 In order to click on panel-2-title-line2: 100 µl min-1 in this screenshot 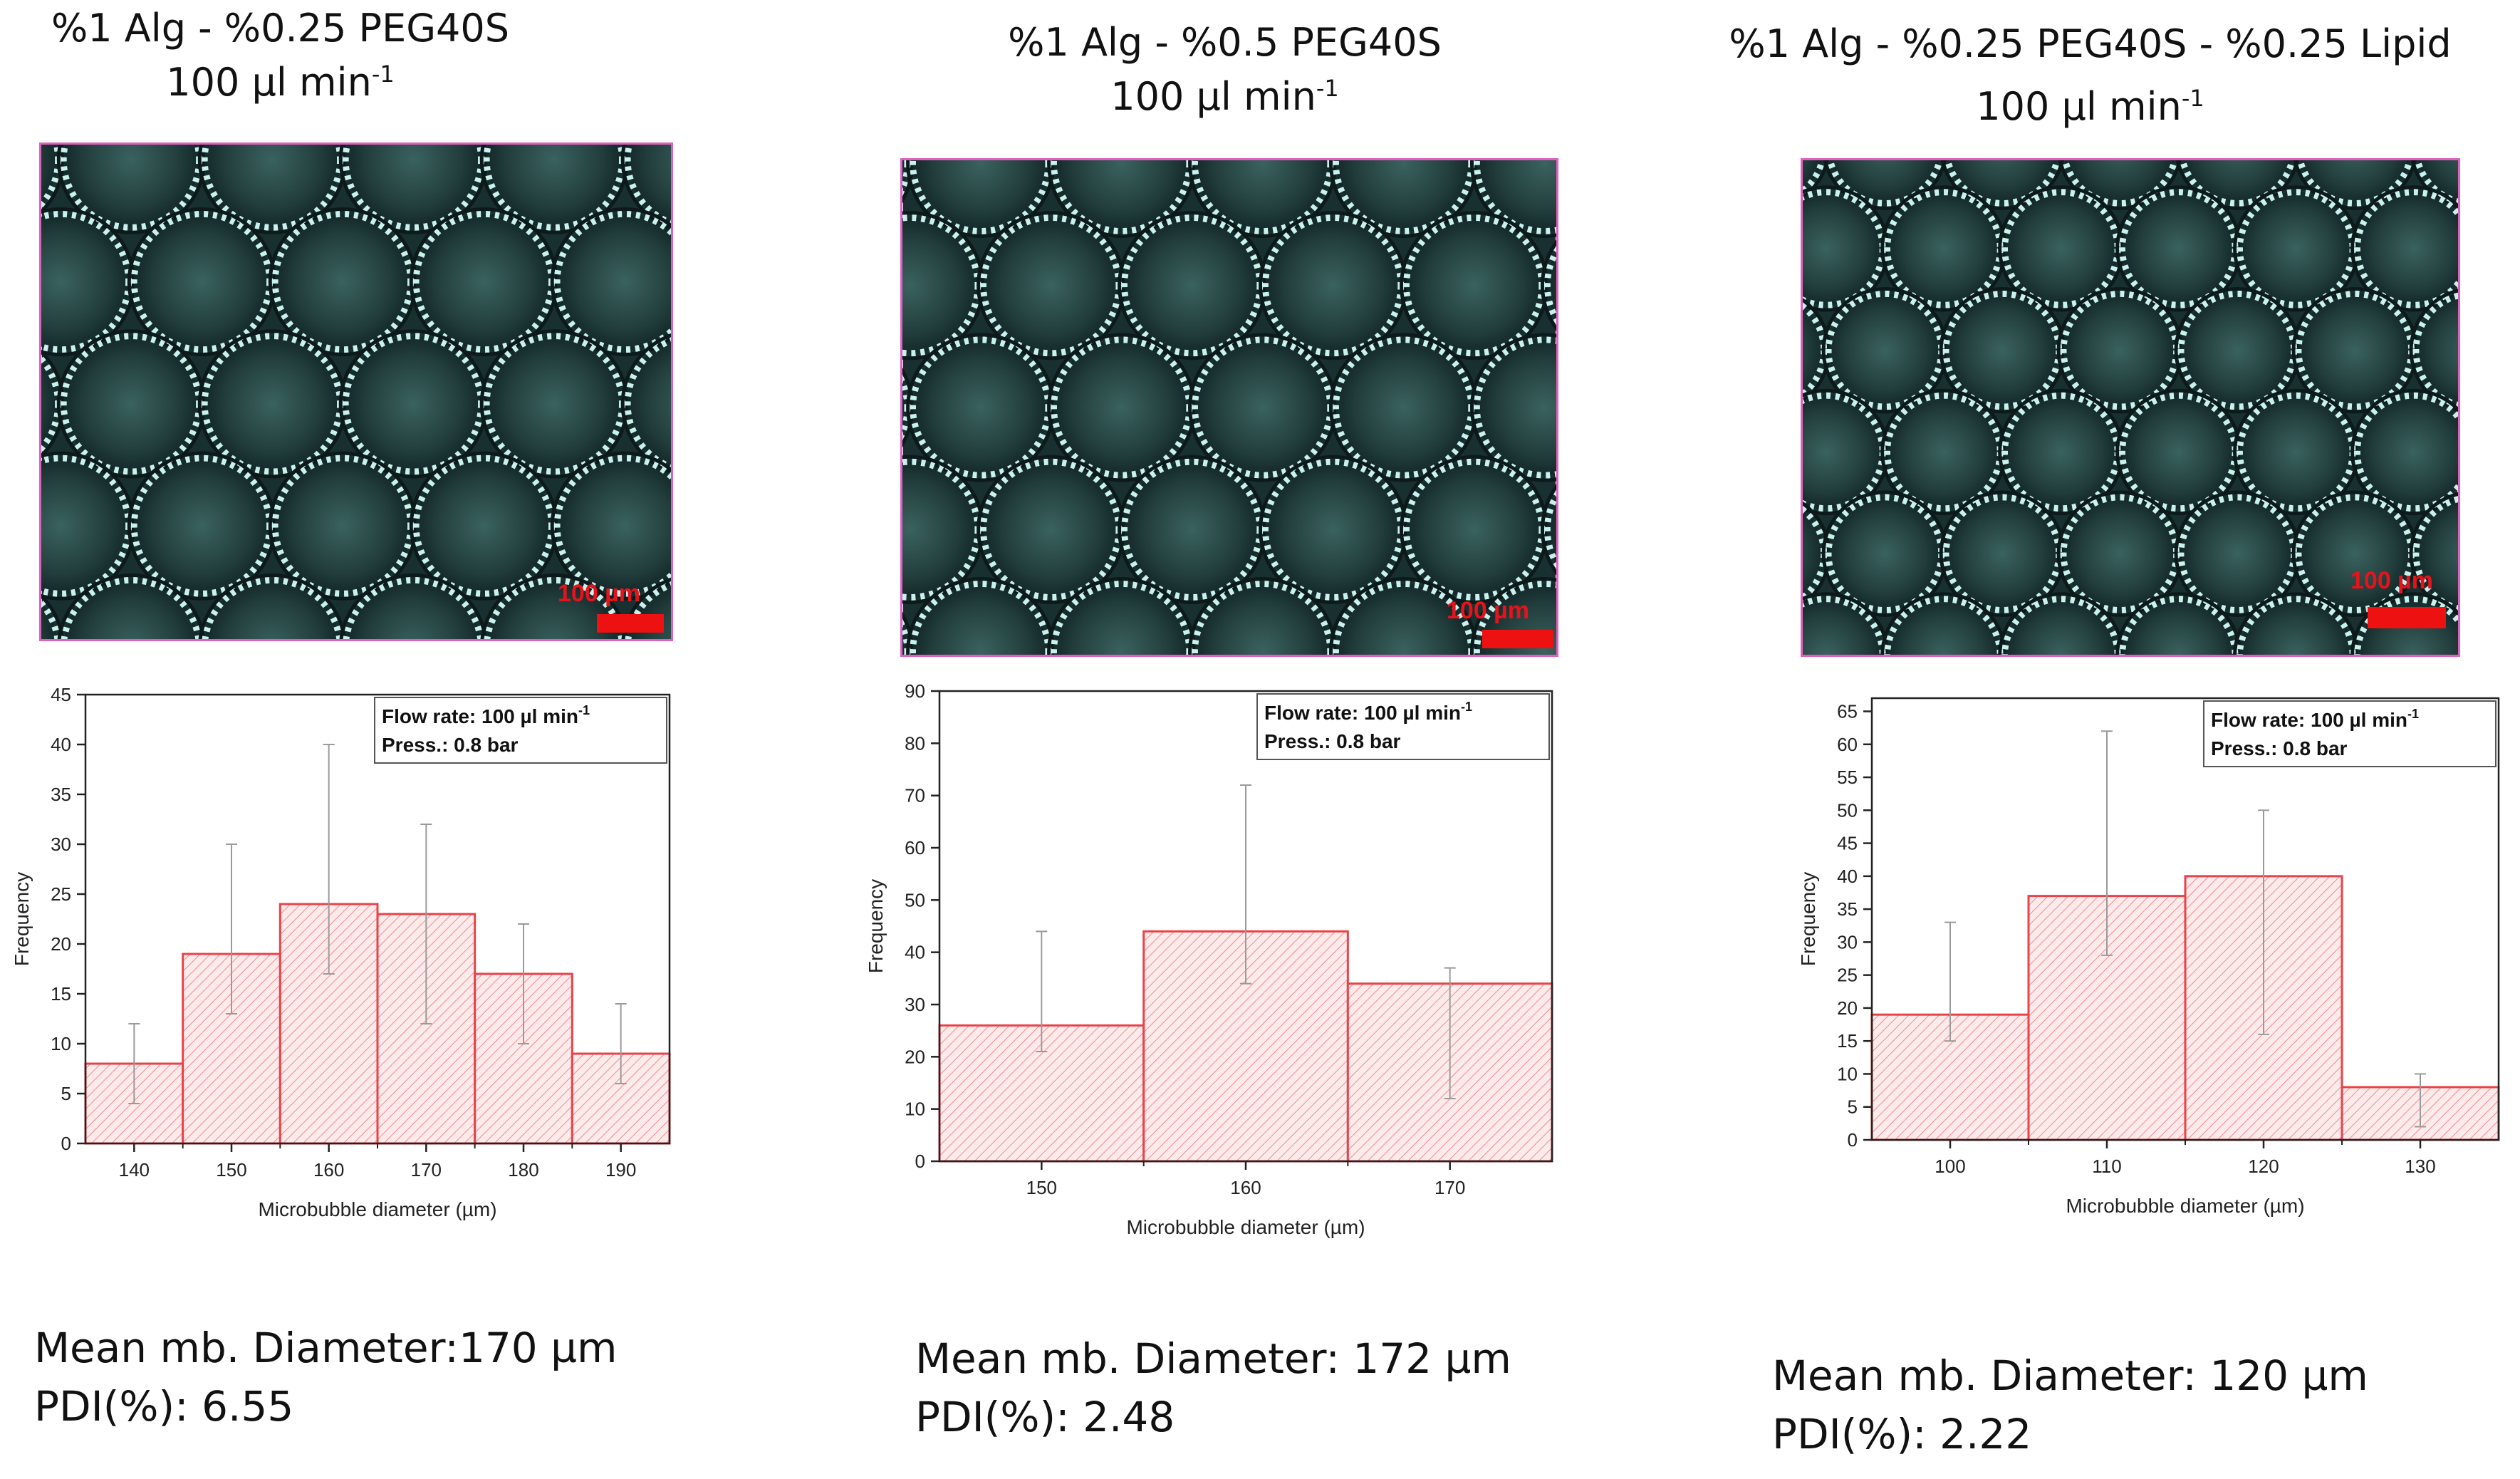, I will do `click(1224, 97)`.